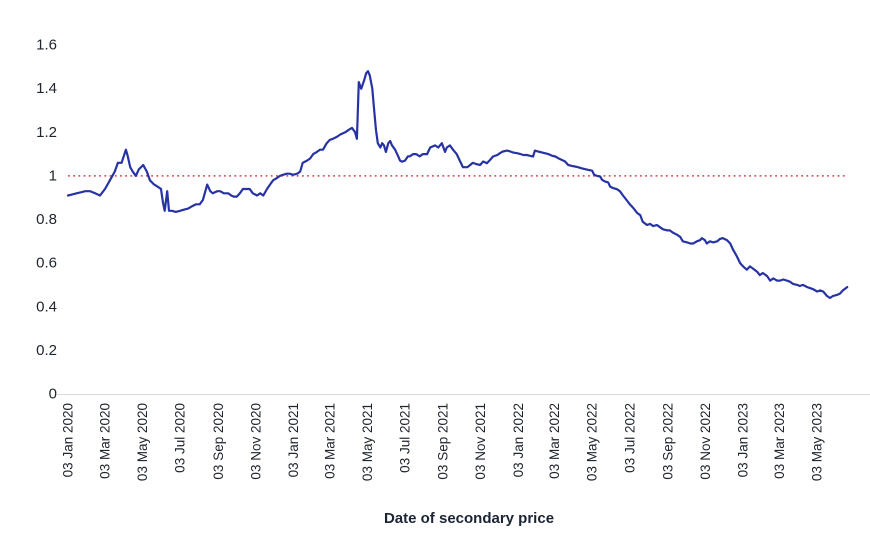  I want to click on x-tick-label: 03 Jan 2023, so click(743, 440).